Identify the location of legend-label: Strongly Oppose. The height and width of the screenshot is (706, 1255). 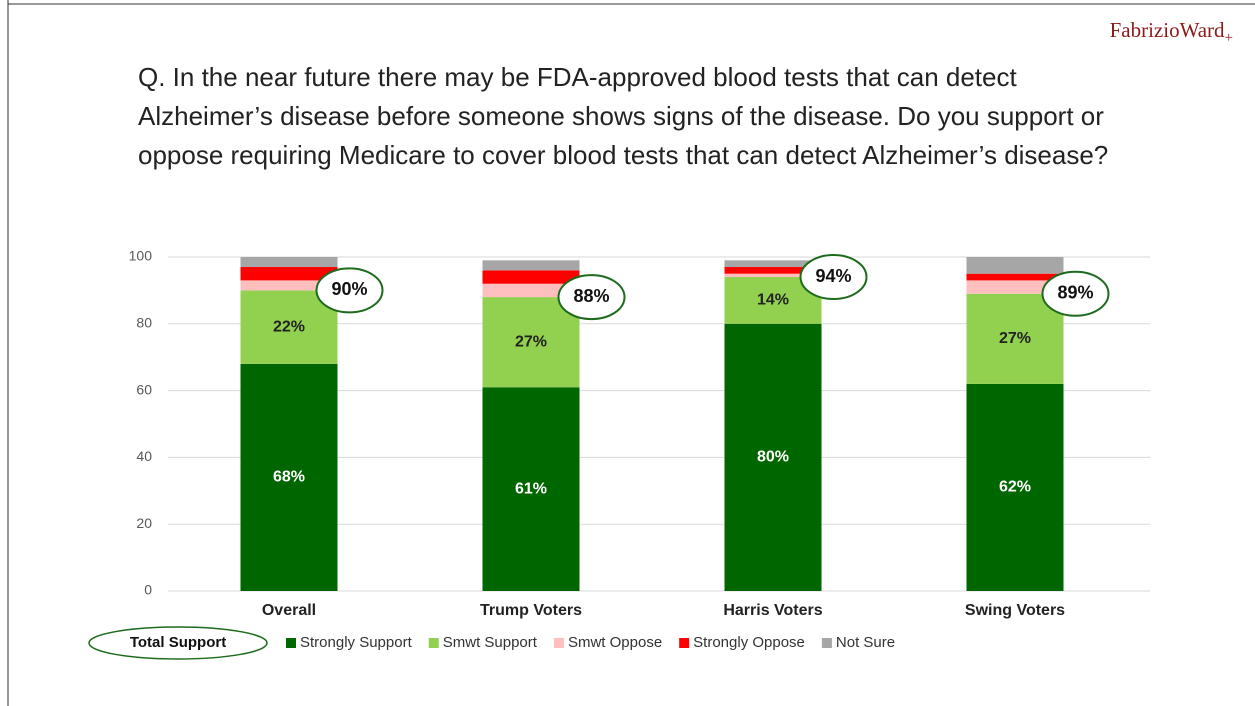
(749, 642).